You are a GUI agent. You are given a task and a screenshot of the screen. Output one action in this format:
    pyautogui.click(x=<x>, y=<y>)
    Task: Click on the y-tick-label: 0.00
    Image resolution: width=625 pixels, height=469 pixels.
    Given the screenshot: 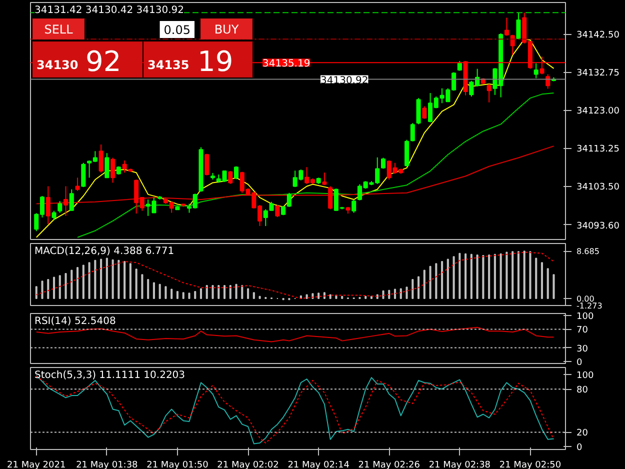 What is the action you would take?
    pyautogui.click(x=585, y=299)
    